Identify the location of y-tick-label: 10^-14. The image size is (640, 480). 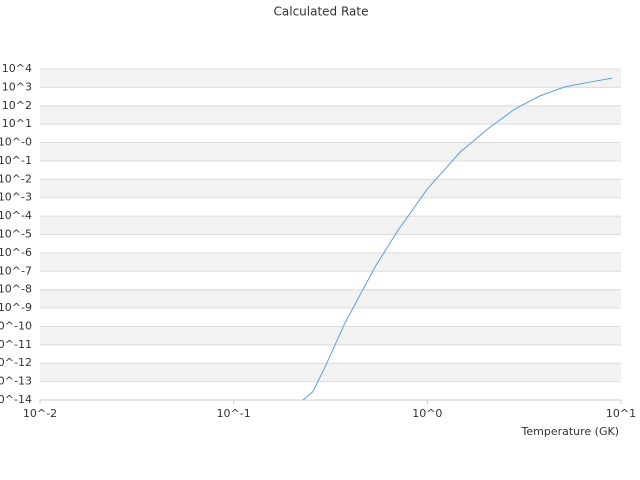
(16, 399).